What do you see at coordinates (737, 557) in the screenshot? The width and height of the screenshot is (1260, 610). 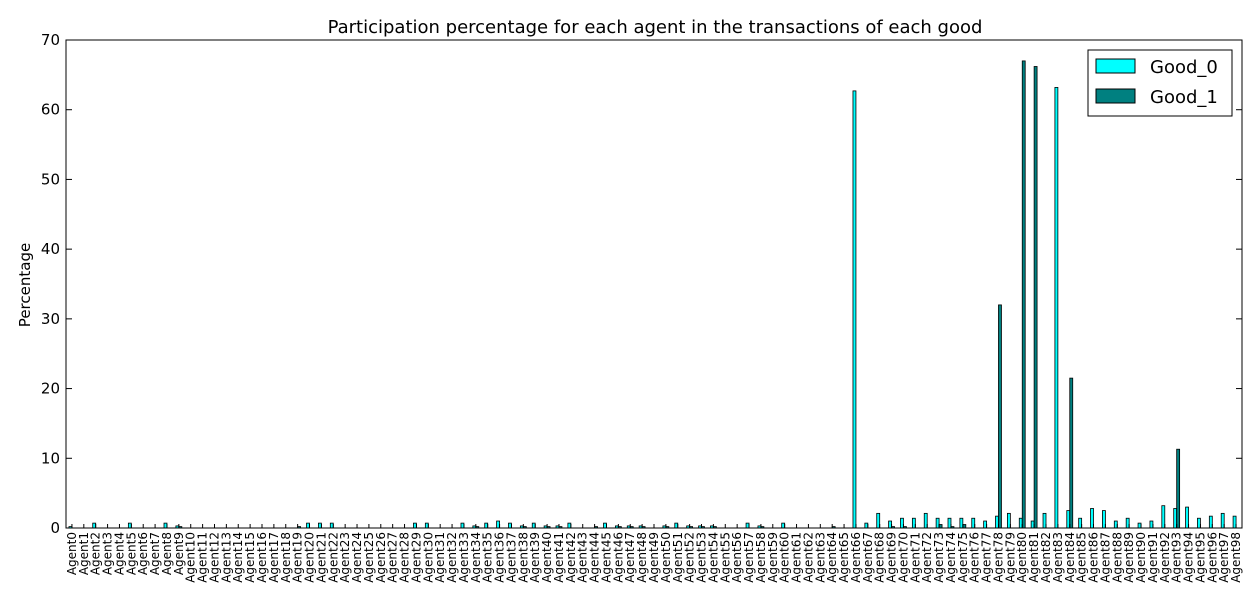 I see `x-tick-label-agent56: Agent56` at bounding box center [737, 557].